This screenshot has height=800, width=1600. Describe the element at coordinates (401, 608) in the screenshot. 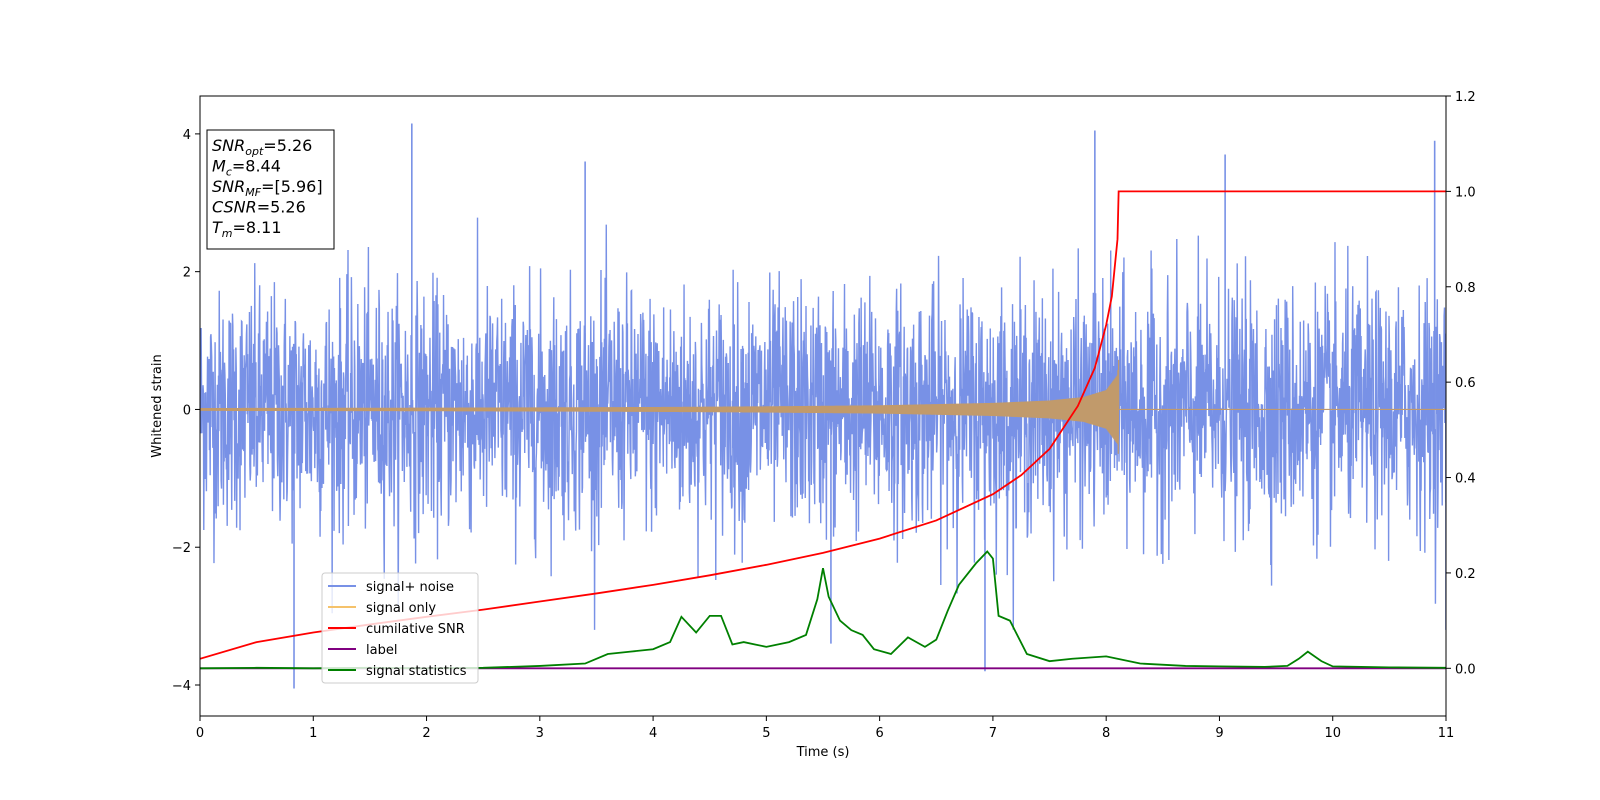

I see `legend-label: signal only` at that location.